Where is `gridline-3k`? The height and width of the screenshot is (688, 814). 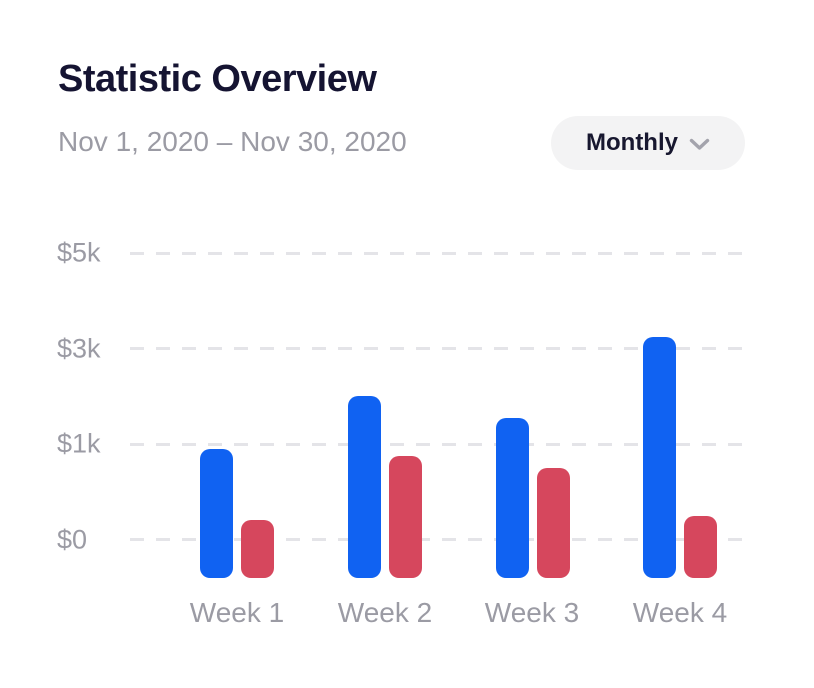 gridline-3k is located at coordinates (437, 348).